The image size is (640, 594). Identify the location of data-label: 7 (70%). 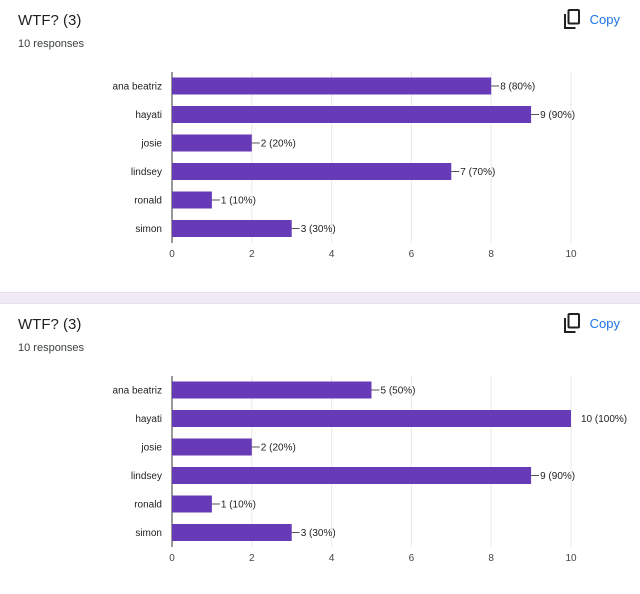
(477, 172).